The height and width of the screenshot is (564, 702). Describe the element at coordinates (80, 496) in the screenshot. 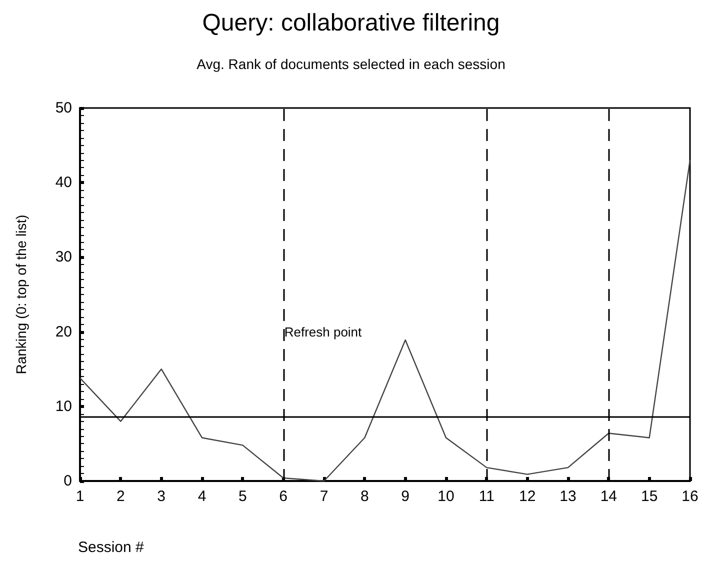

I see `x-tick-label: 1` at that location.